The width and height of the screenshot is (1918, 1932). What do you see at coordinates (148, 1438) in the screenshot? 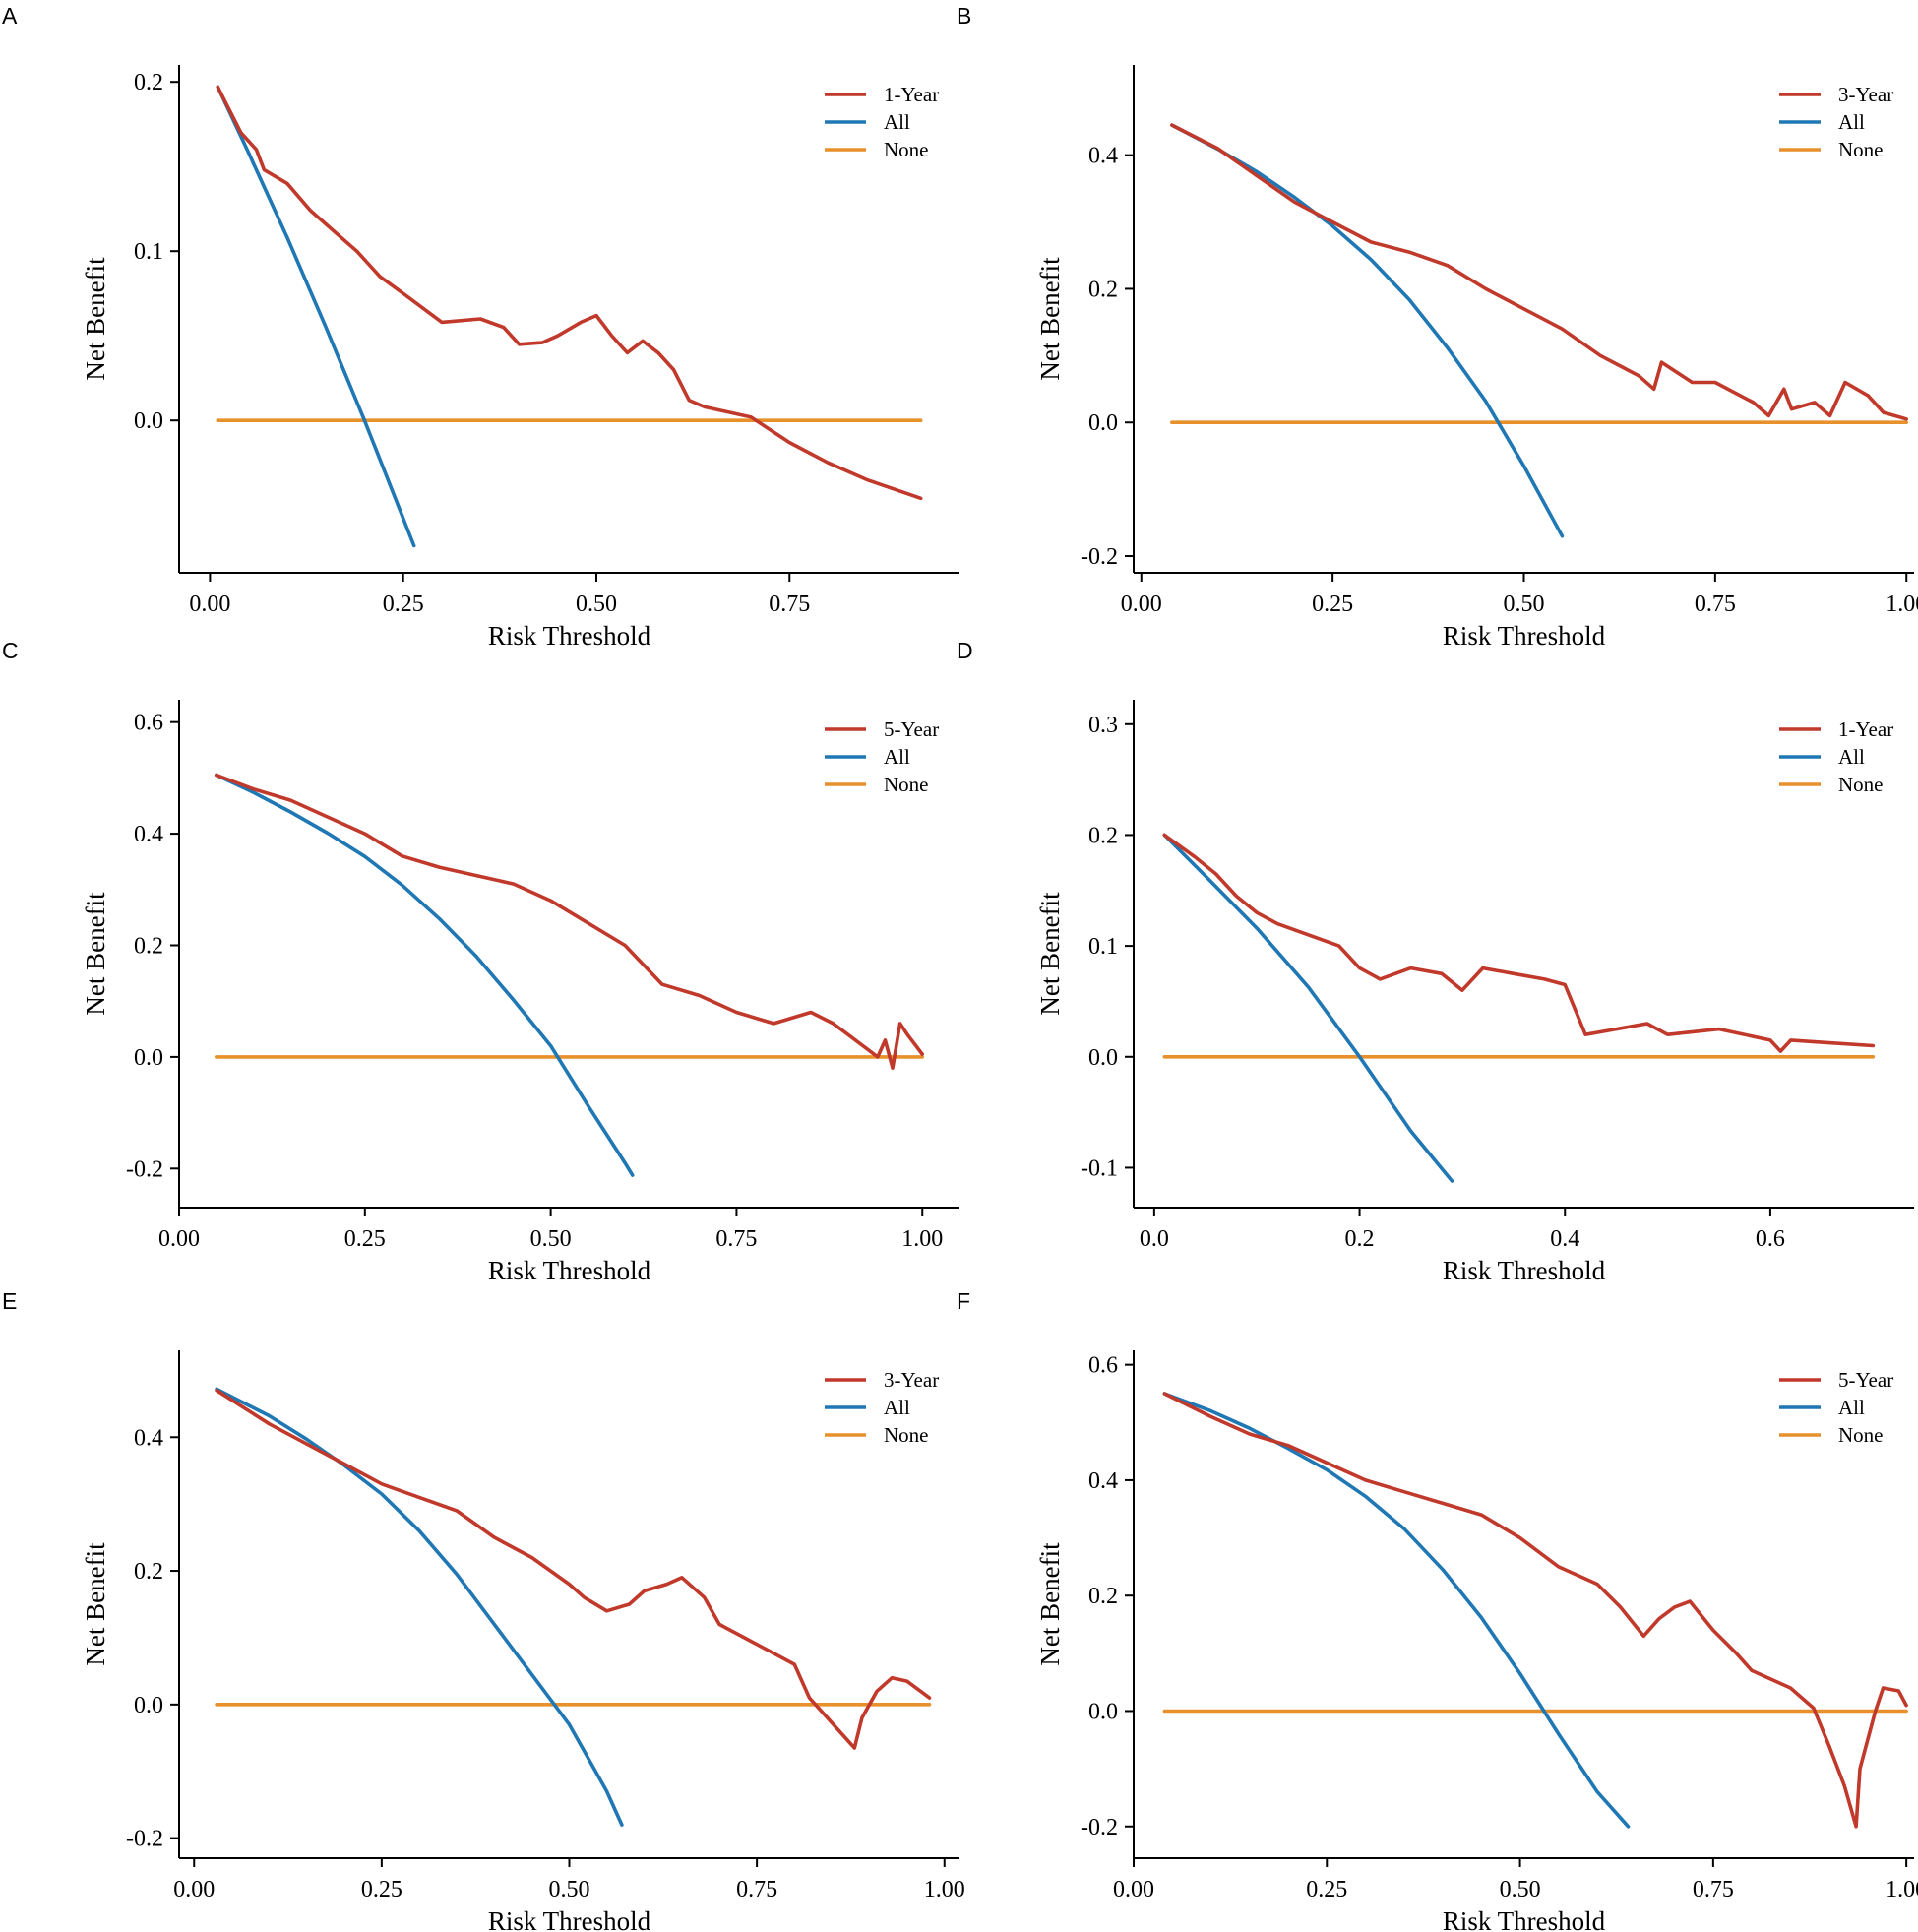
I see `panel-e-y-tick-label: 0.4` at bounding box center [148, 1438].